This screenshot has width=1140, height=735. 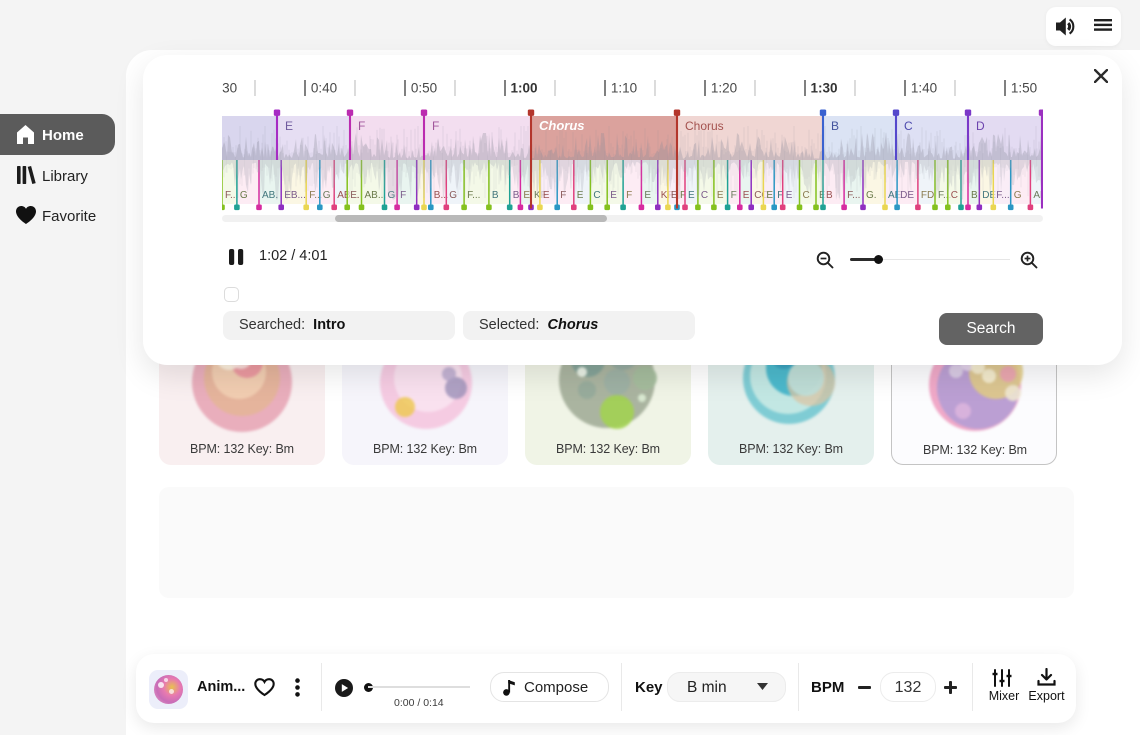 What do you see at coordinates (724, 88) in the screenshot?
I see `svg-text: 1:20` at bounding box center [724, 88].